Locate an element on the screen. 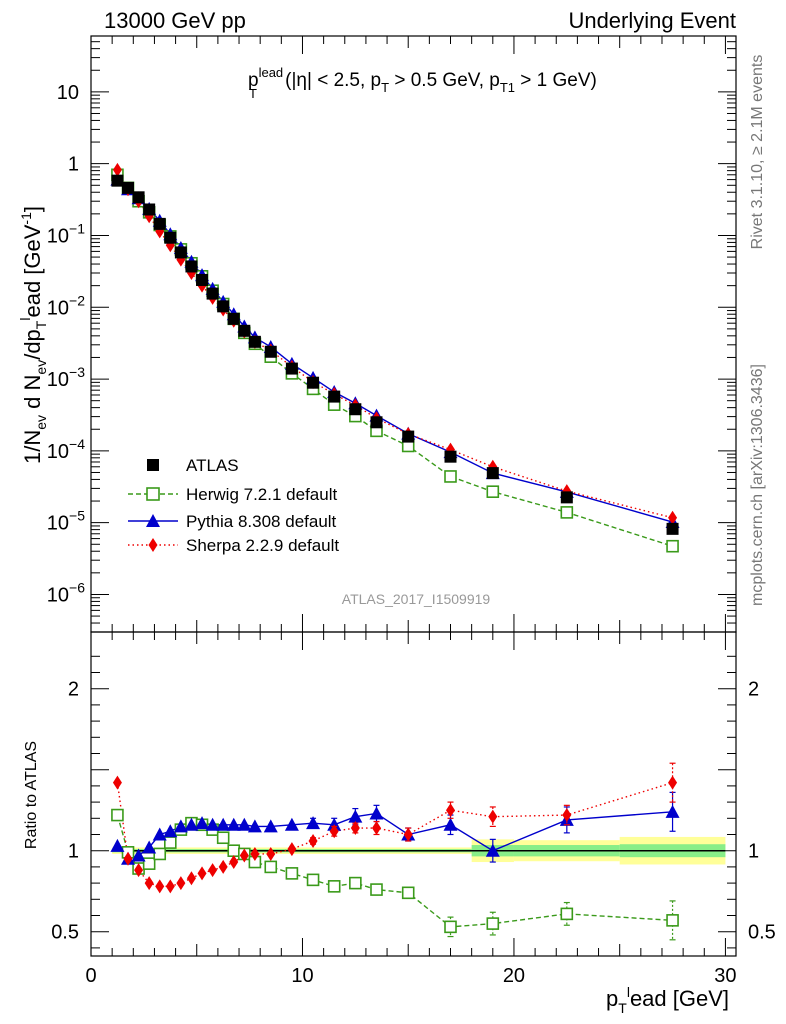  analysis-watermark: ATLAS_2017_I1509919 is located at coordinates (416, 599).